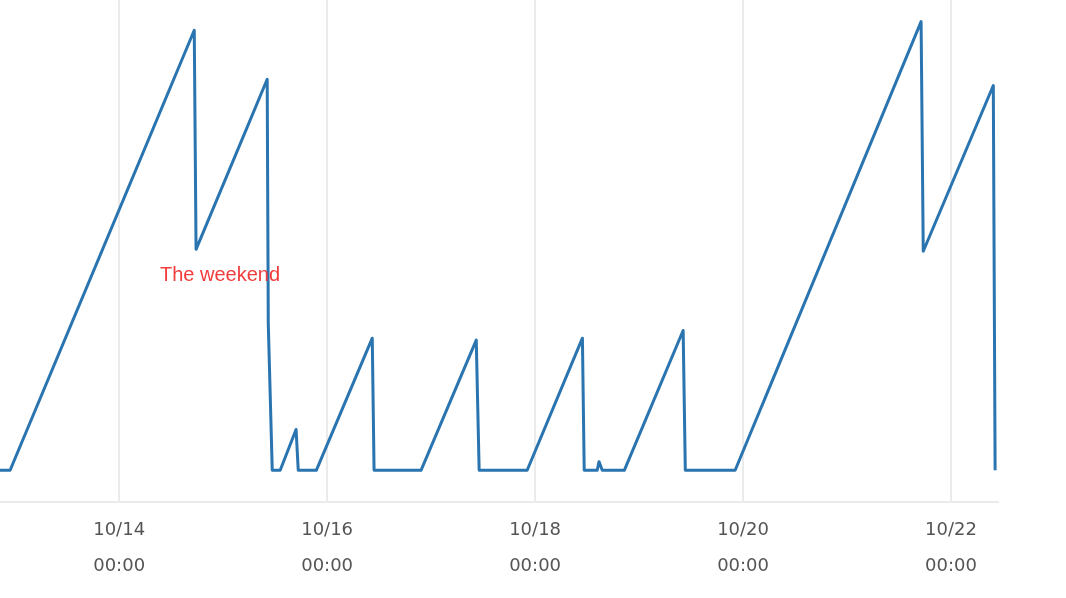  I want to click on x-tick-label: 10/18 00:00, so click(535, 546).